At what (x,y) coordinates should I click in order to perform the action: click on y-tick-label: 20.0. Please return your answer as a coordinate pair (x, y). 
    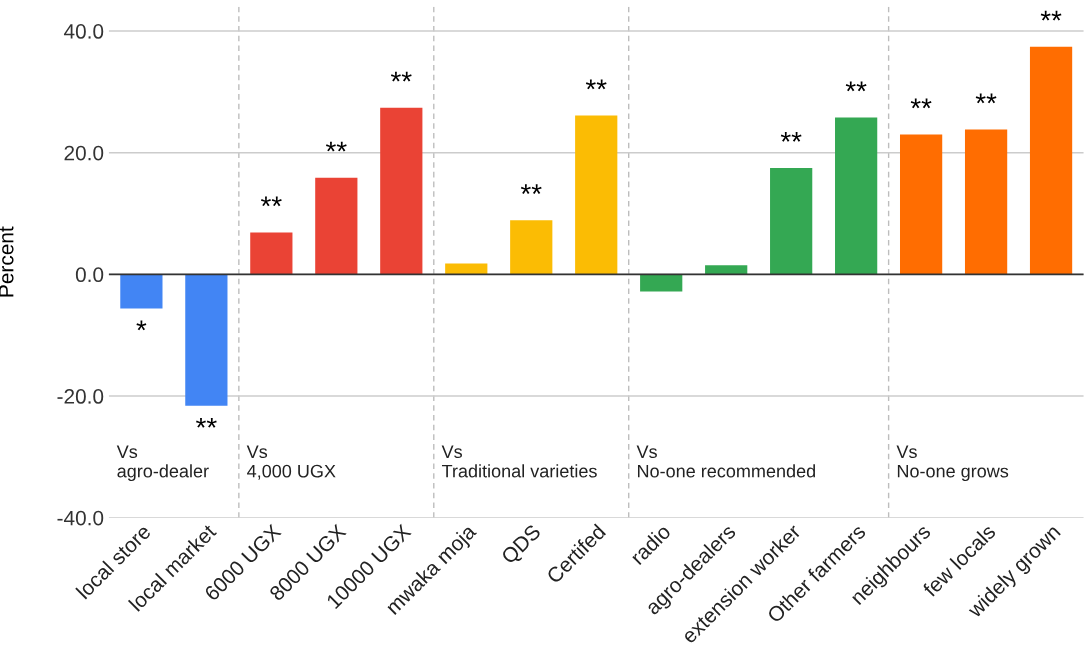
    Looking at the image, I should click on (84, 153).